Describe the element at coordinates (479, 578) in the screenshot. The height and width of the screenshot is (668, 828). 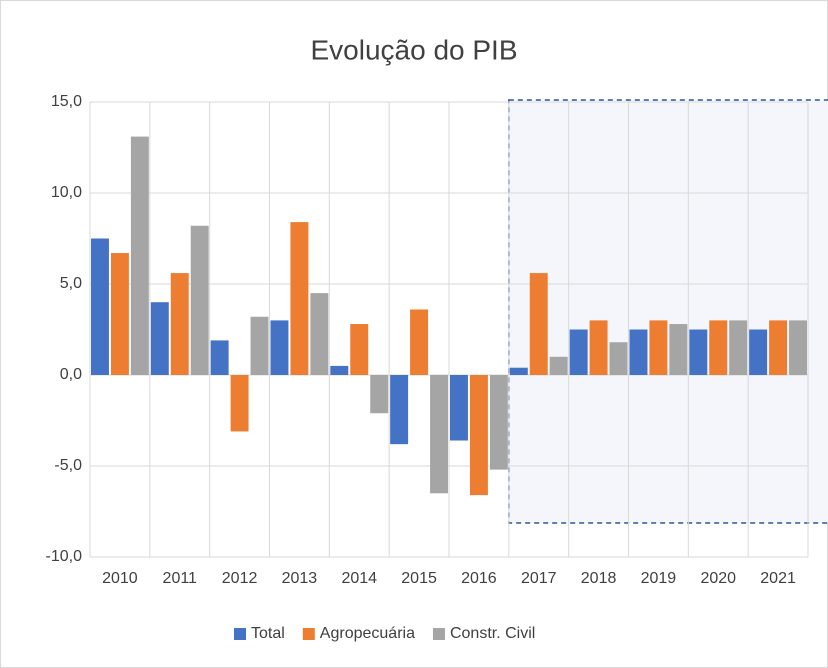
I see `x-tick-label: 2016` at that location.